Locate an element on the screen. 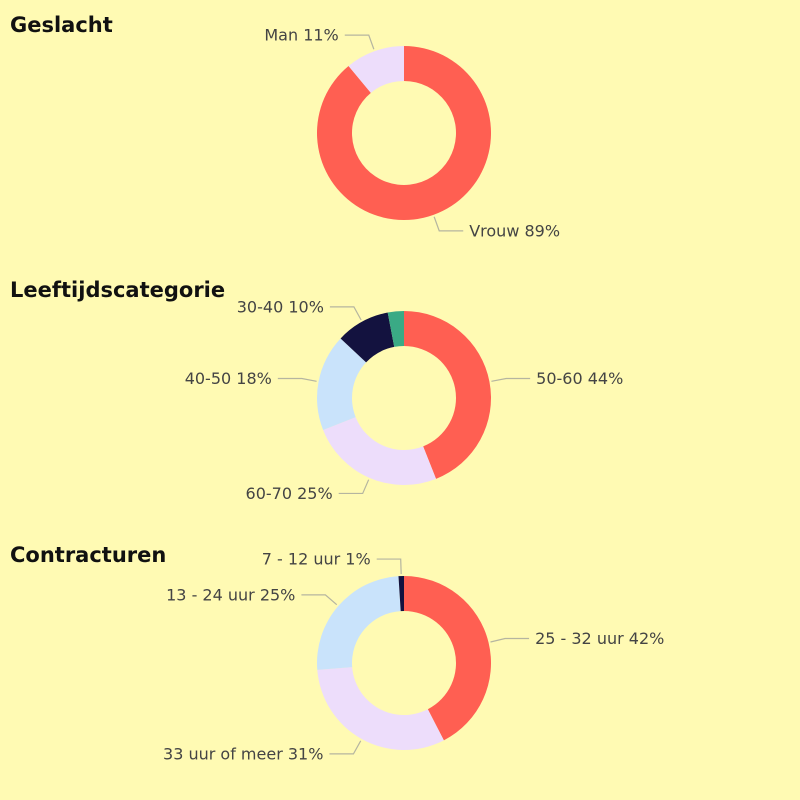  slice-label-60-70: 60-70 25% is located at coordinates (289, 493).